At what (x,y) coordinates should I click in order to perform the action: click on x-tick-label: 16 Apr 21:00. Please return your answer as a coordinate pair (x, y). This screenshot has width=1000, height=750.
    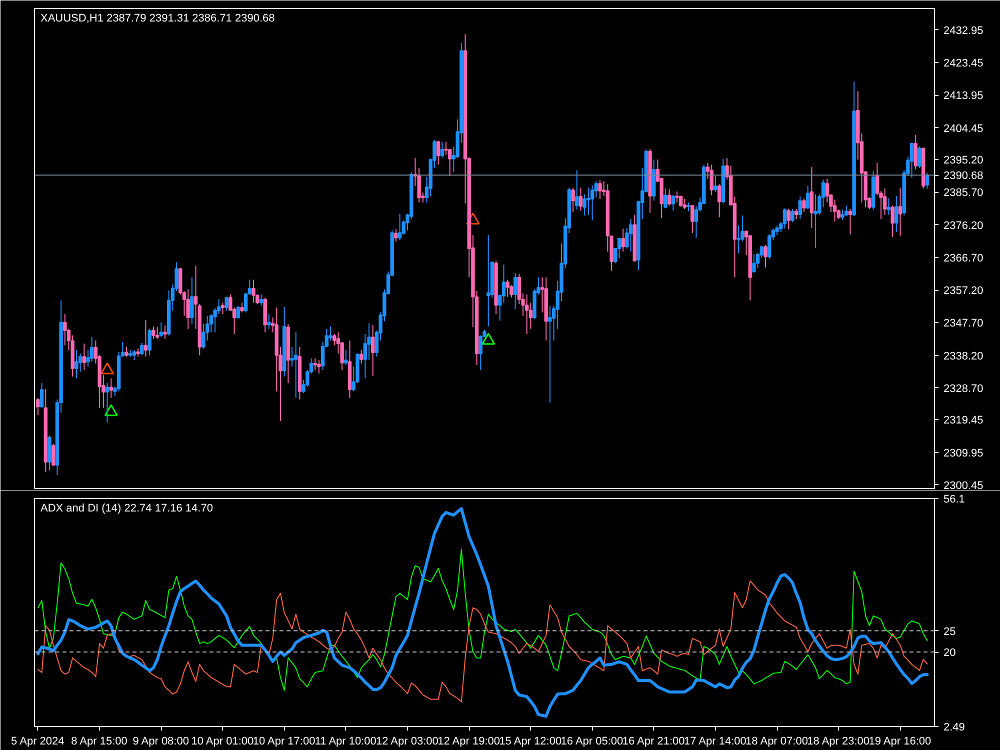
    Looking at the image, I should click on (653, 742).